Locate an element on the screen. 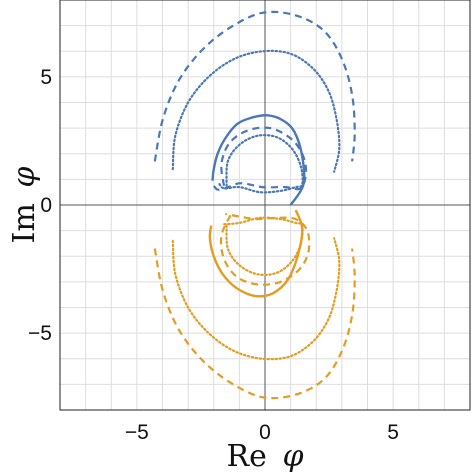 The height and width of the screenshot is (475, 474). y-axis-title: Im φ is located at coordinates (24, 205).